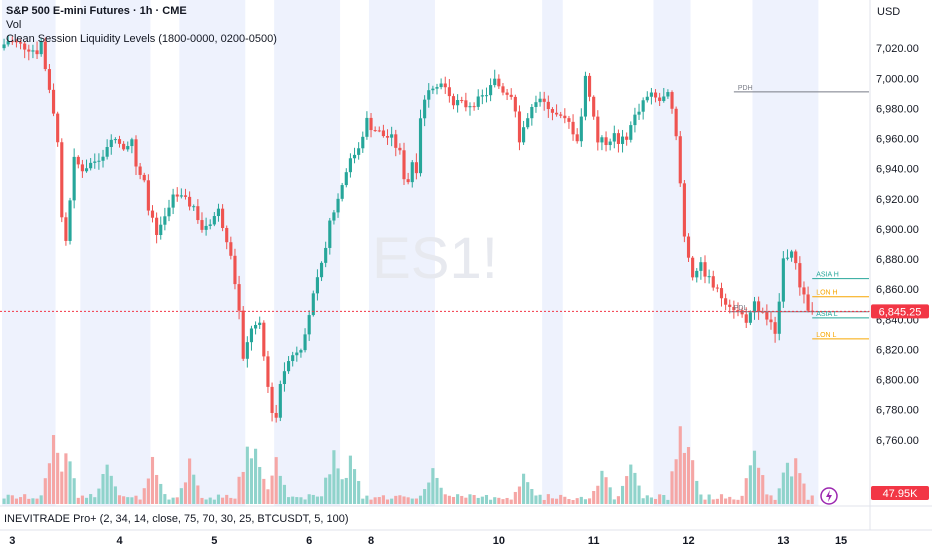 This screenshot has width=932, height=550. What do you see at coordinates (594, 541) in the screenshot?
I see `time-tick-label: 11` at bounding box center [594, 541].